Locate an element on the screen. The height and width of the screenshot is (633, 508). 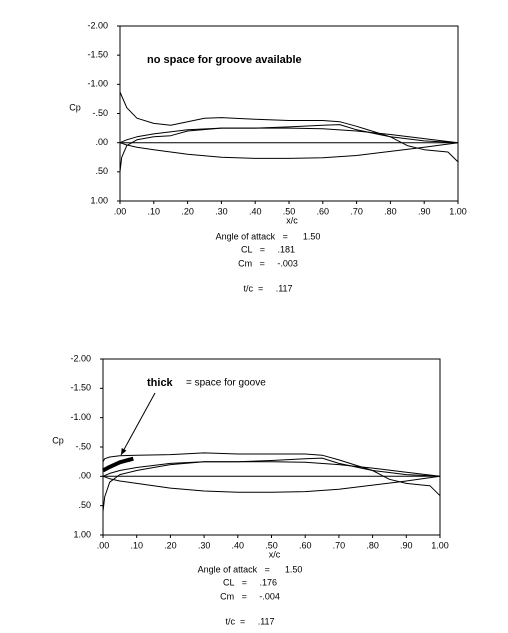
stat-line: Cm = -.004 is located at coordinates (250, 596).